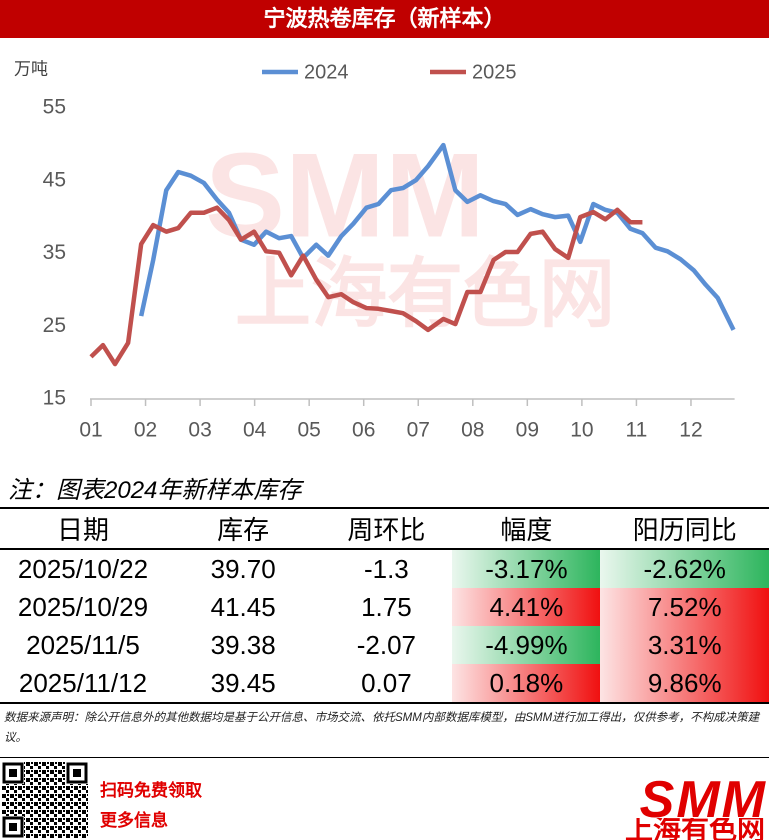 The image size is (769, 840). I want to click on y-tick-label: 35, so click(54, 252).